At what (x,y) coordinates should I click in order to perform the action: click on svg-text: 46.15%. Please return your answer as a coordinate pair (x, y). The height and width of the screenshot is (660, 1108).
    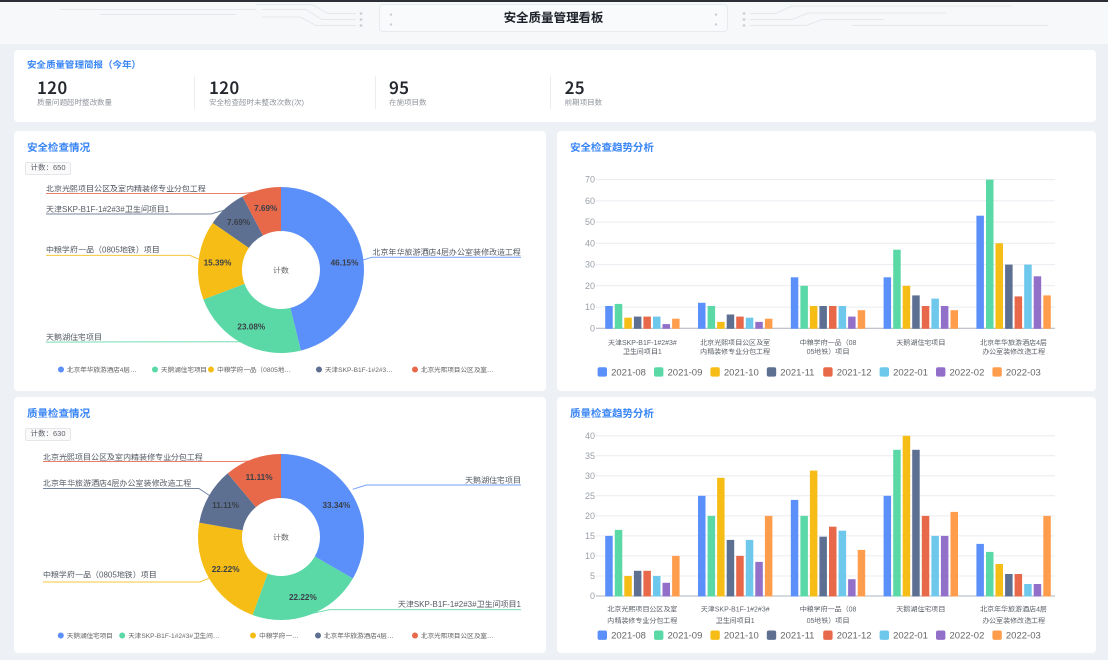
    Looking at the image, I should click on (345, 262).